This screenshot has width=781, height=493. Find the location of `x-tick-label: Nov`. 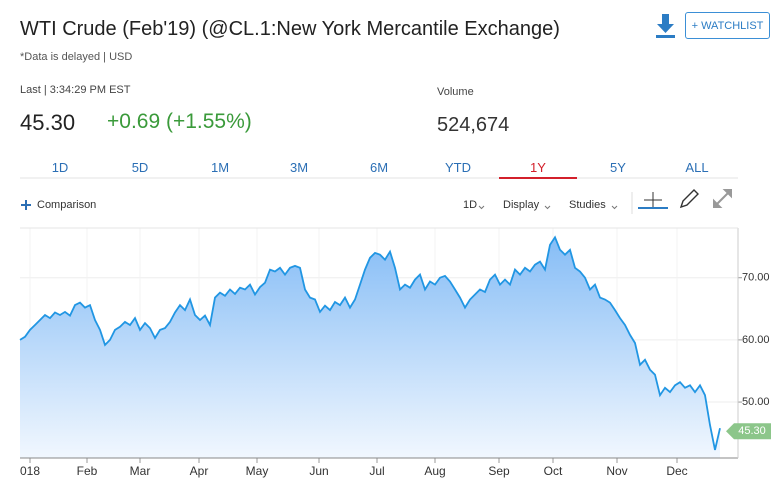

x-tick-label: Nov is located at coordinates (616, 471).